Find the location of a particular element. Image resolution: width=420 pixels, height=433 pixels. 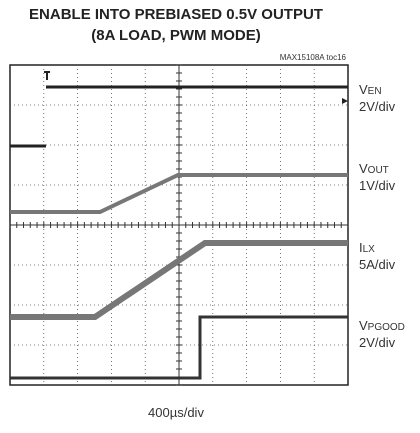

channel-label: ILX is located at coordinates (367, 247).